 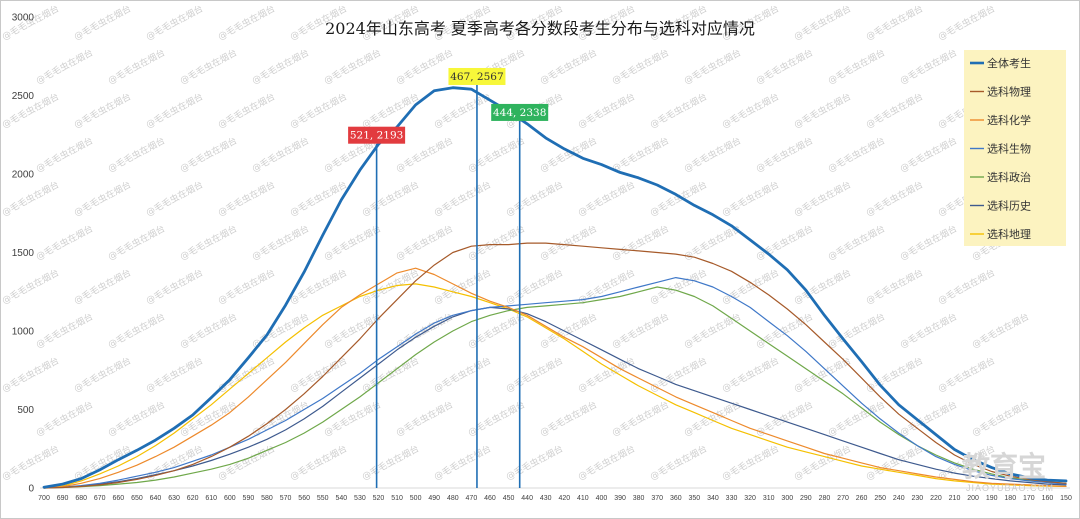 What do you see at coordinates (100, 498) in the screenshot?
I see `x-tick-label: 670` at bounding box center [100, 498].